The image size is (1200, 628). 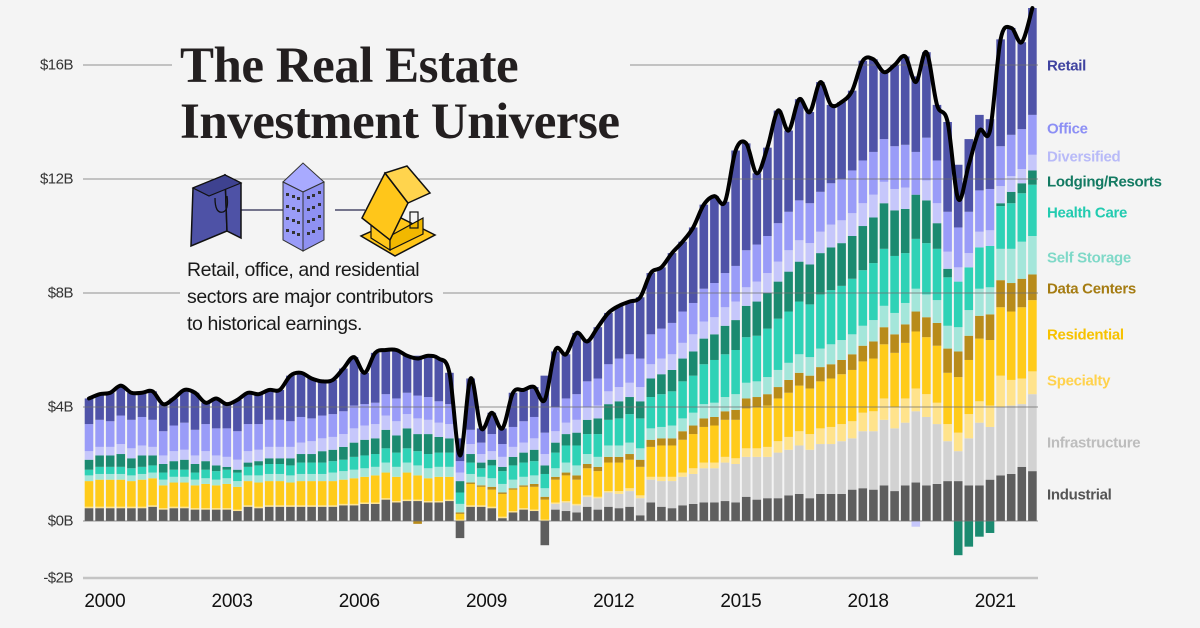 What do you see at coordinates (216, 210) in the screenshot?
I see `shopping-bag-icon` at bounding box center [216, 210].